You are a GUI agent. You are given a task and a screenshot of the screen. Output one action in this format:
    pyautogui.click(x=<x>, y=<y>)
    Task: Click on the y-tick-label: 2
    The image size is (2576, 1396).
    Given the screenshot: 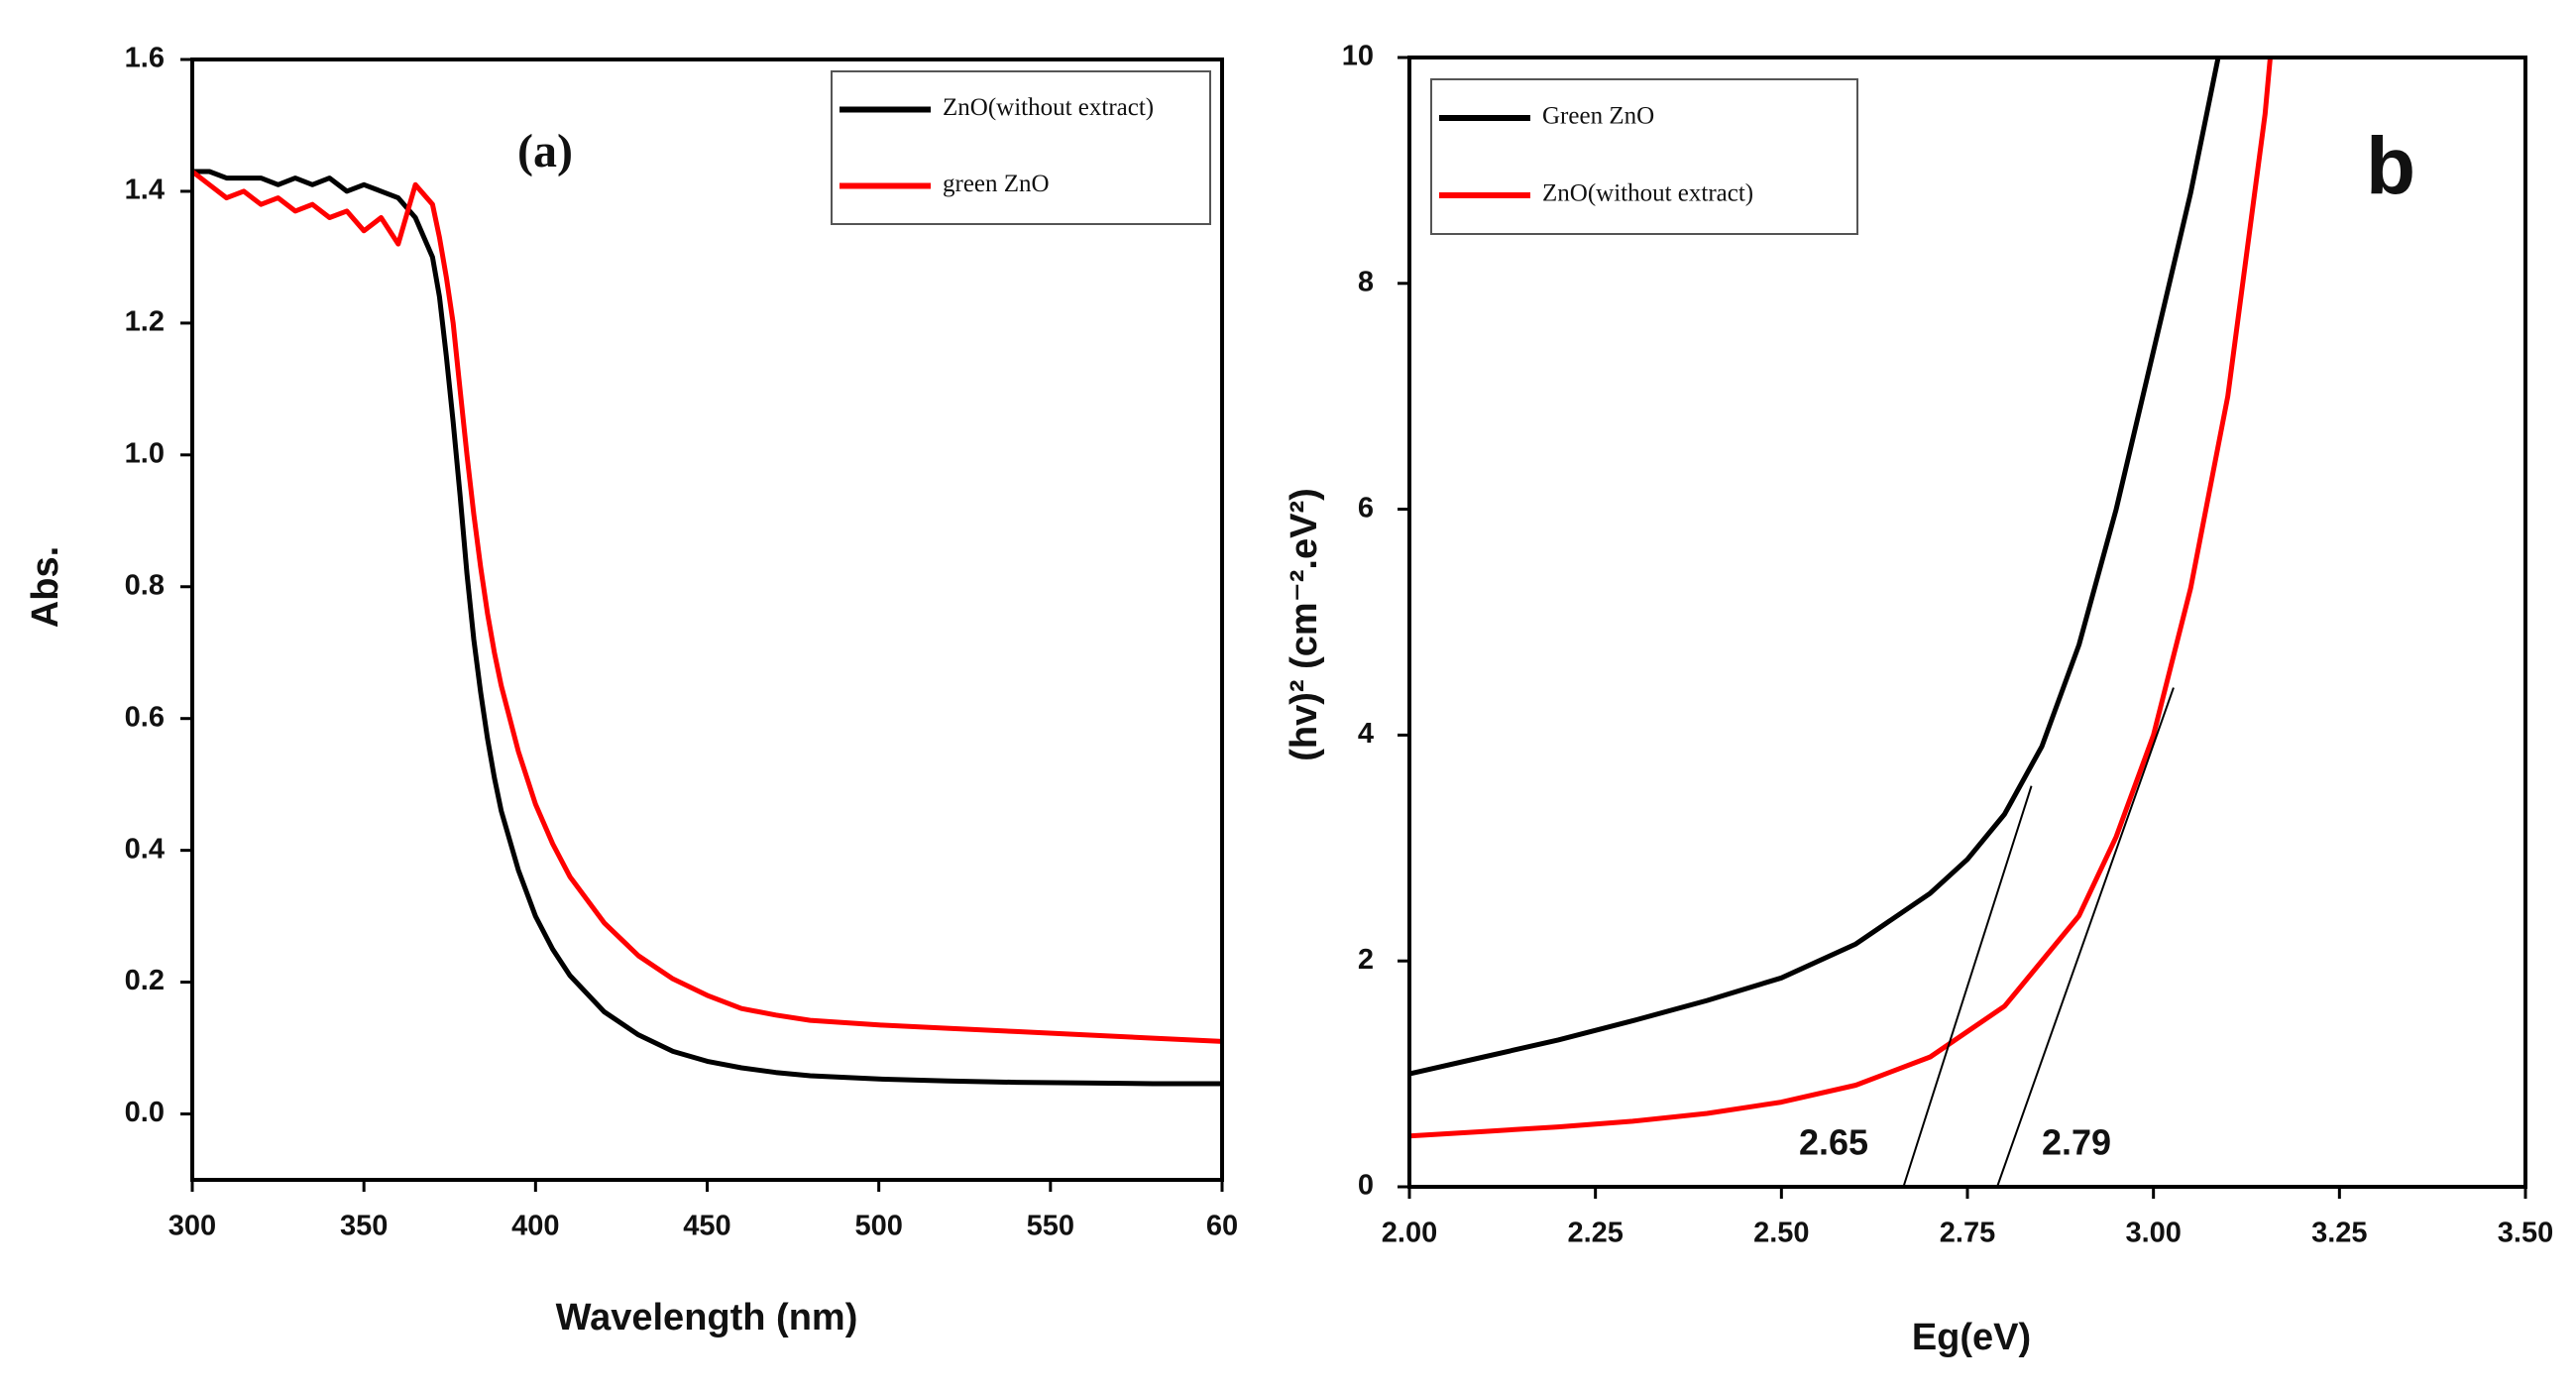 What is the action you would take?
    pyautogui.click(x=1366, y=960)
    